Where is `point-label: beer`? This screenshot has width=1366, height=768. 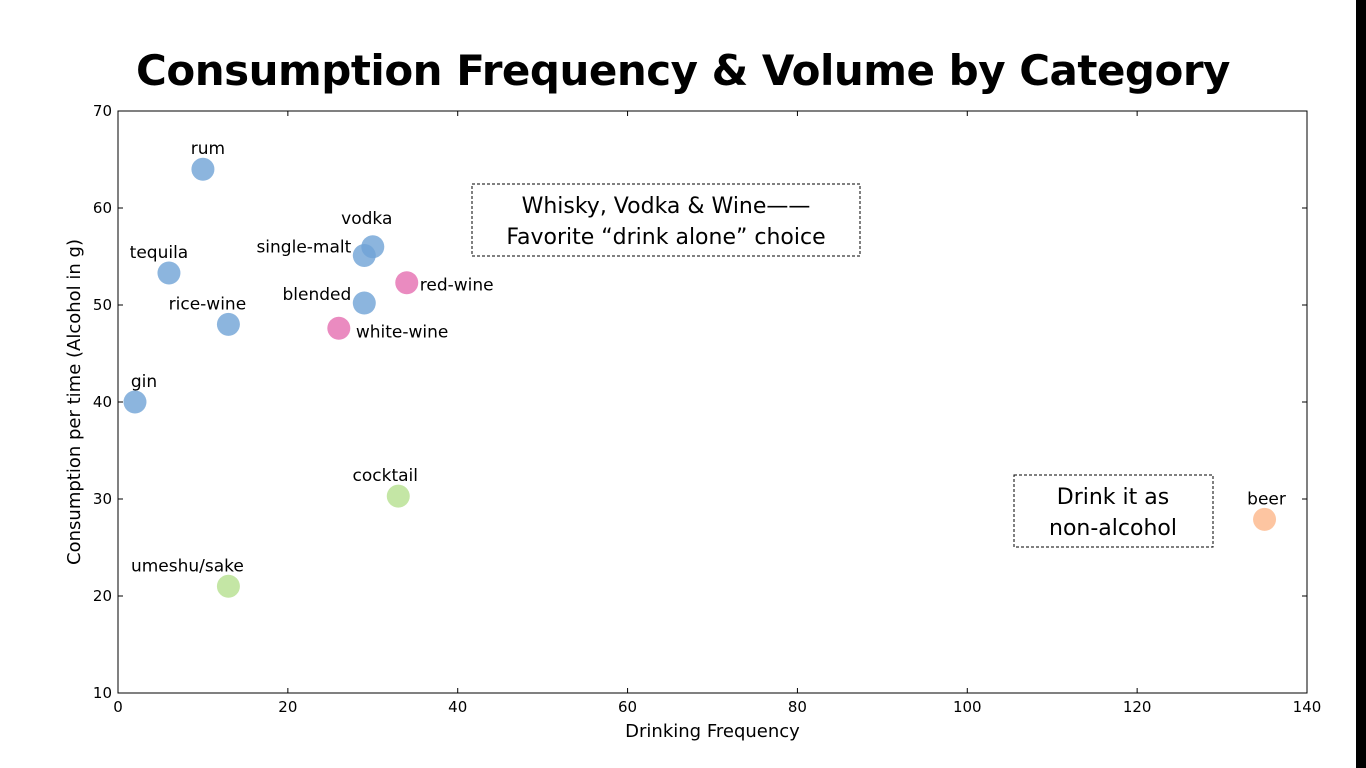 point-label: beer is located at coordinates (1266, 499).